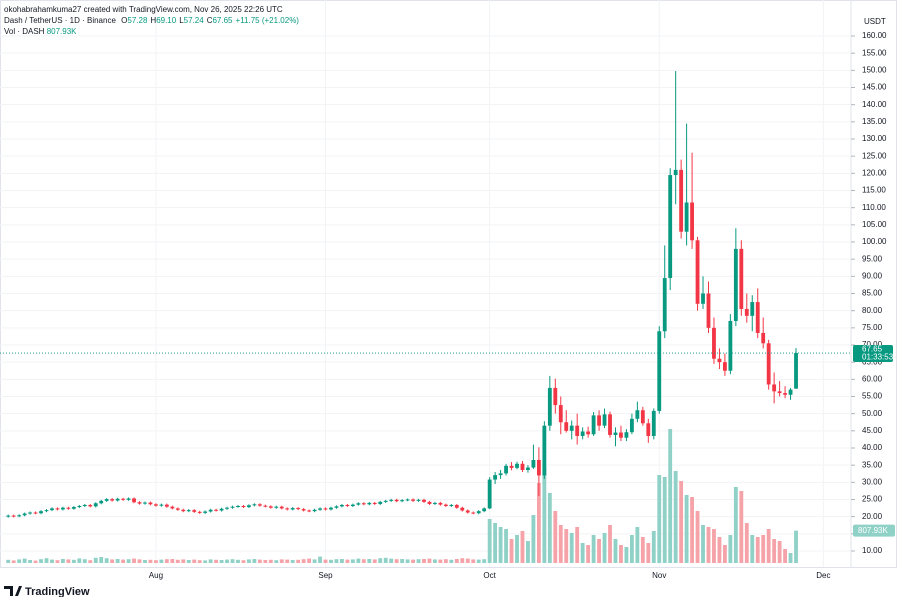  What do you see at coordinates (153, 31) in the screenshot?
I see `volume-legend: Vol · DASH 807.93K` at bounding box center [153, 31].